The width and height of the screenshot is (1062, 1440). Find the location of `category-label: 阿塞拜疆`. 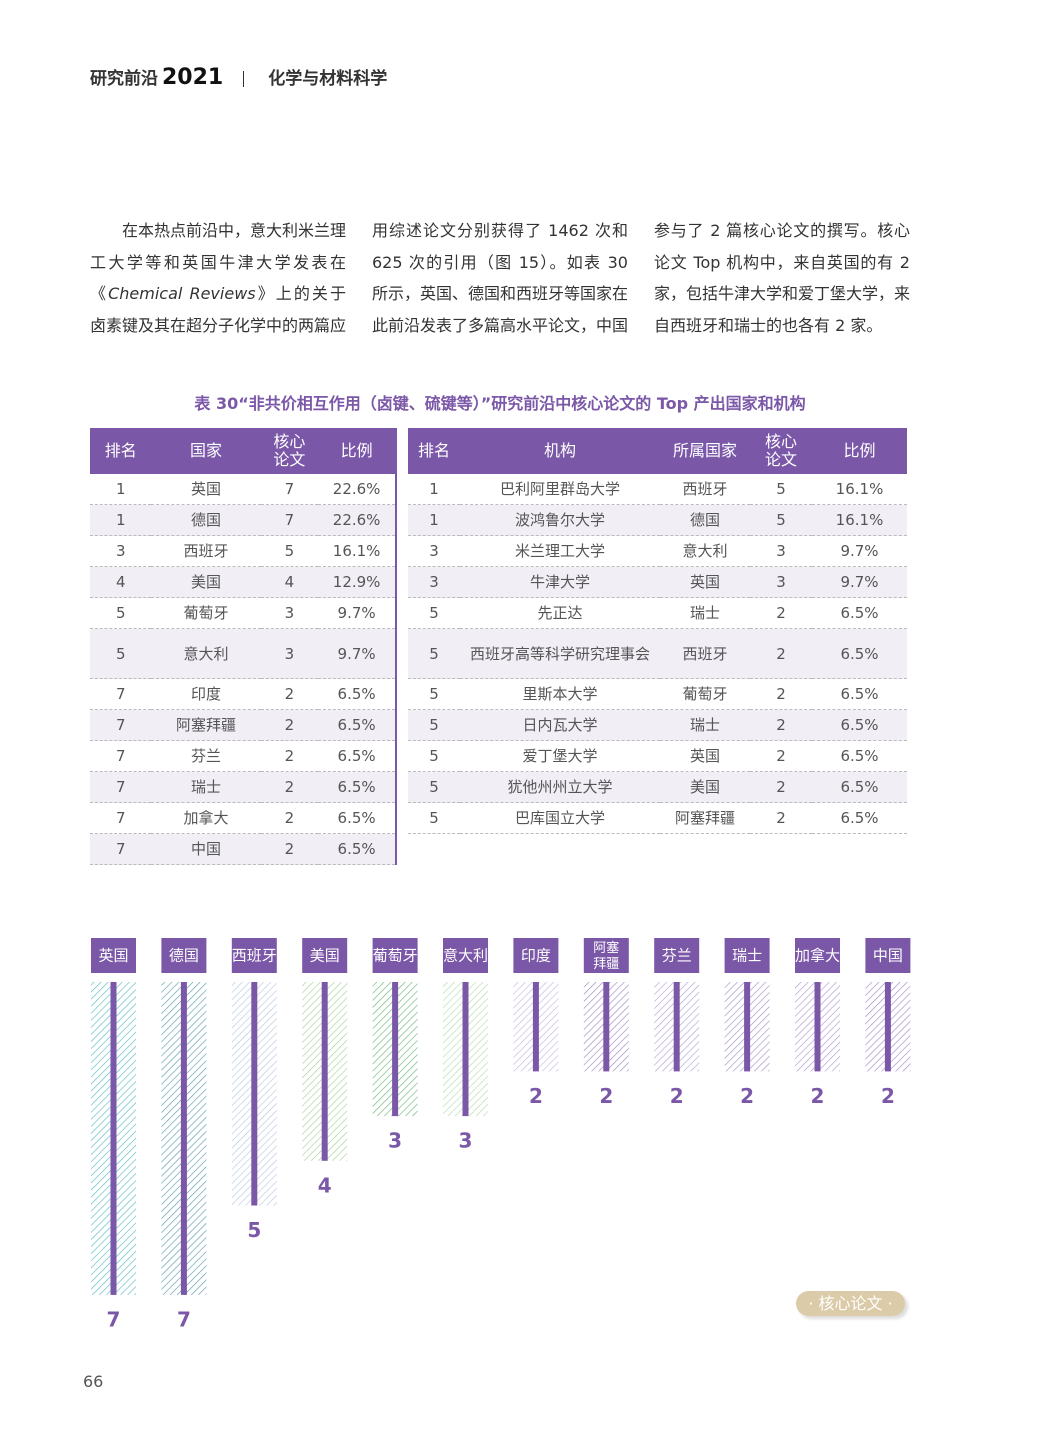

category-label: 阿塞拜疆 is located at coordinates (606, 956).